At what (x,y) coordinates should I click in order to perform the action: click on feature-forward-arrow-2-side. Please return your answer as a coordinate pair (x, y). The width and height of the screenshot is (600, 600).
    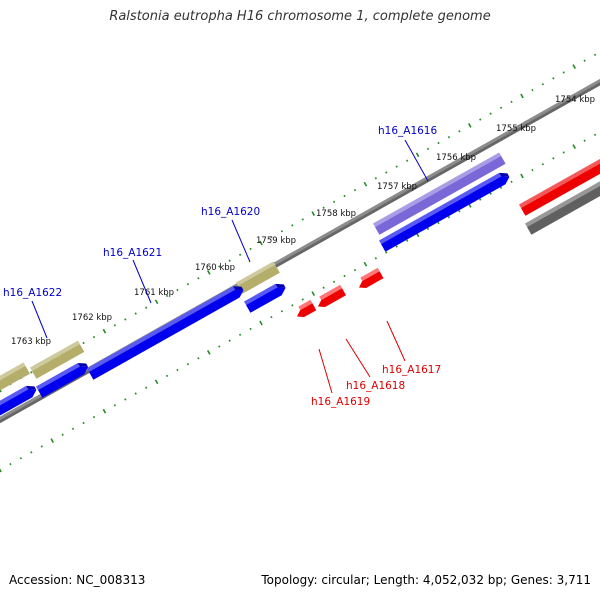
    Looking at the image, I should click on (280, 285).